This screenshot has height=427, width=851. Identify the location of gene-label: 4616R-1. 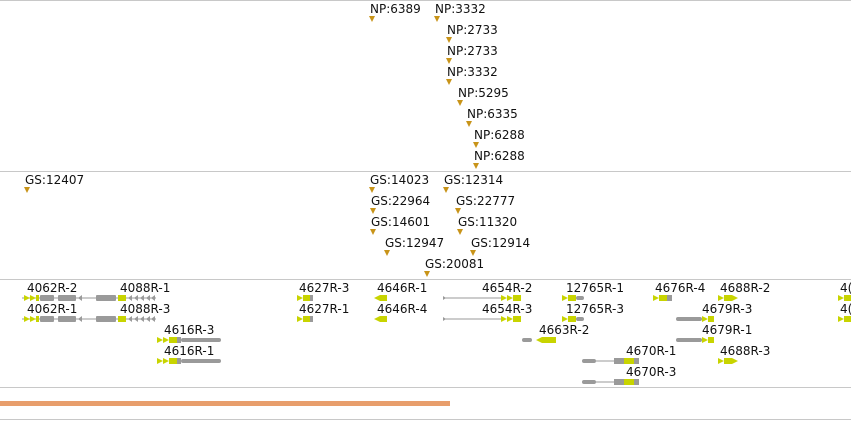
(189, 351).